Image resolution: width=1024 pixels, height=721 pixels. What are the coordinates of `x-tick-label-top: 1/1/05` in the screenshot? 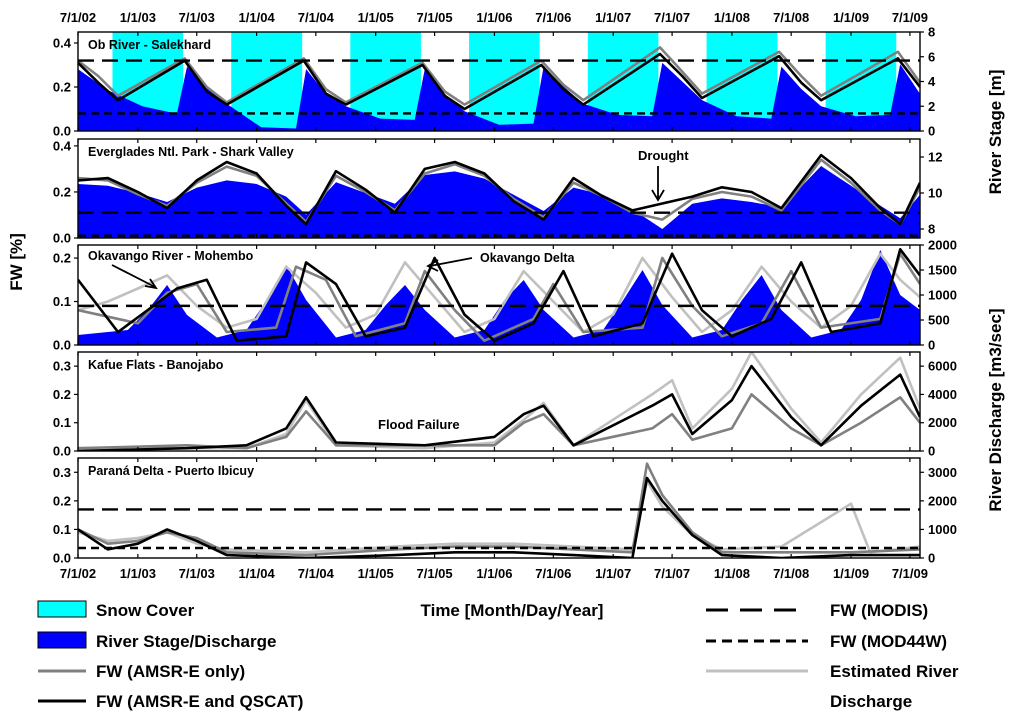 It's located at (376, 17).